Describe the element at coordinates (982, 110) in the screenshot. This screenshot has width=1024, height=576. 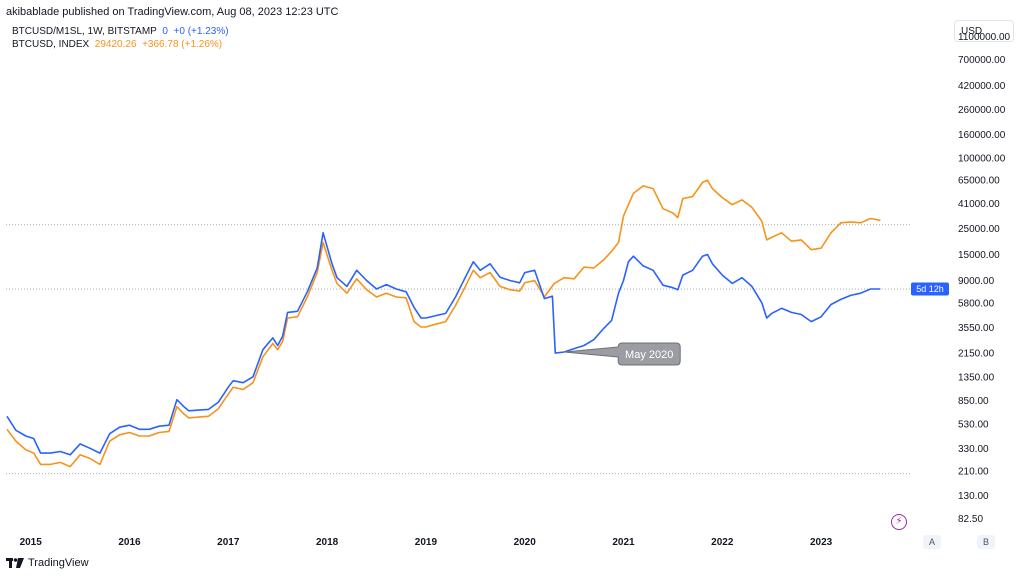
I see `y-tick-label: 260000.00` at that location.